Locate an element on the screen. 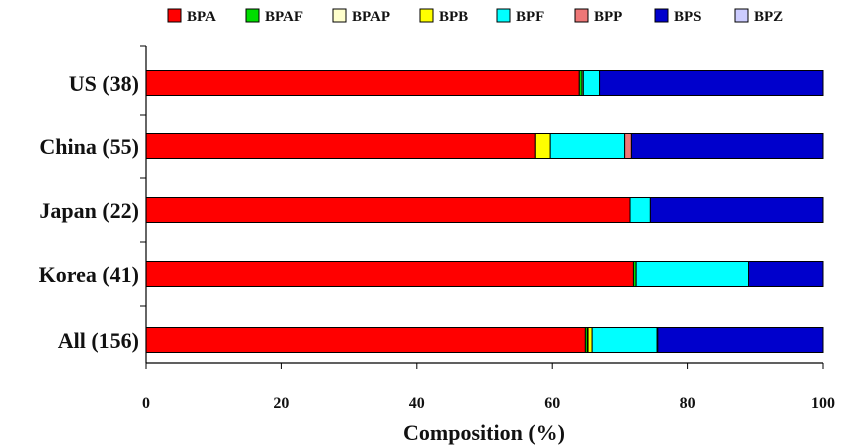  x-tick-label: 80 is located at coordinates (688, 403).